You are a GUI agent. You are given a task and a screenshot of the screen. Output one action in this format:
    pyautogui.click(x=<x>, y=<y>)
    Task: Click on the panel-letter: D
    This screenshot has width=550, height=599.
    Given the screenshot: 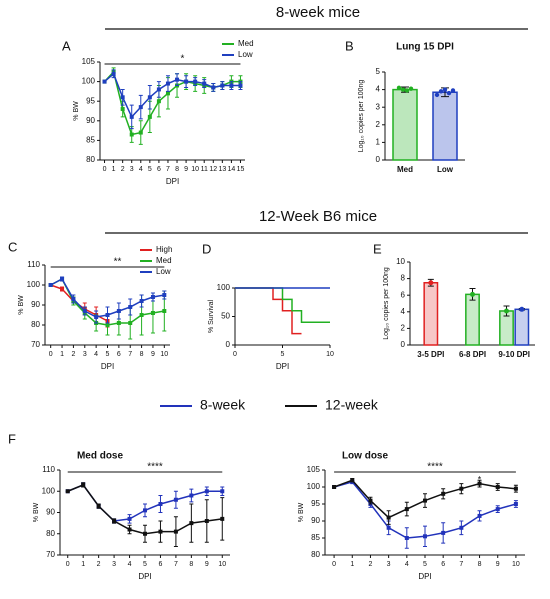 What is the action you would take?
    pyautogui.click(x=206, y=248)
    